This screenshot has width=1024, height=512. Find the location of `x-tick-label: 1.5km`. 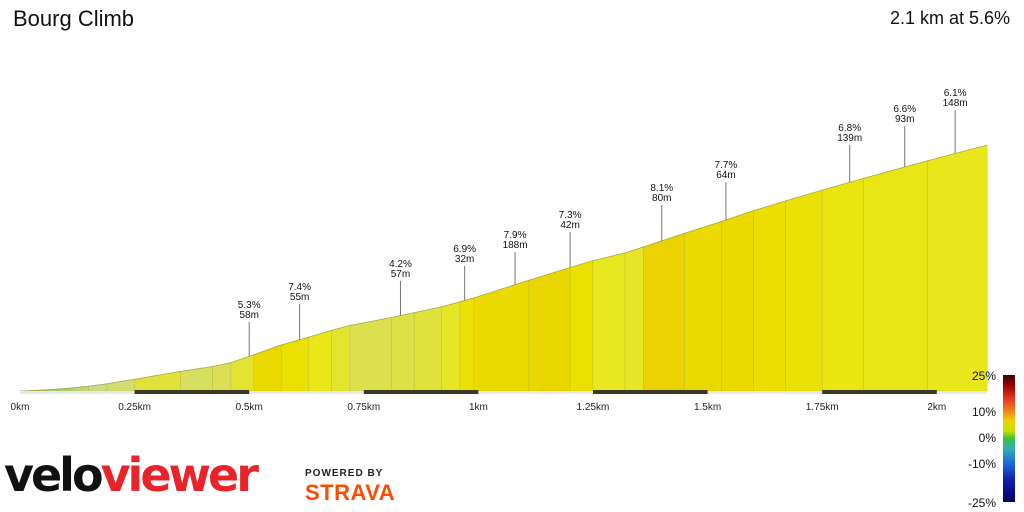

x-tick-label: 1.5km is located at coordinates (707, 407).